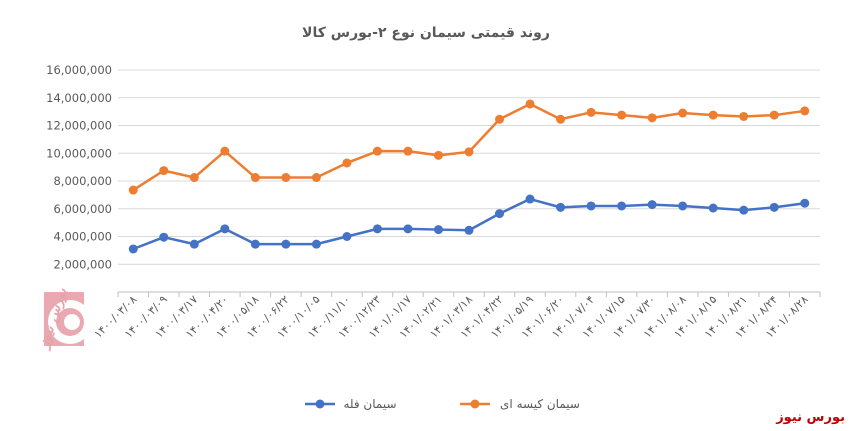  Describe the element at coordinates (810, 417) in the screenshot. I see `brand-label: بورس نیوز` at that location.